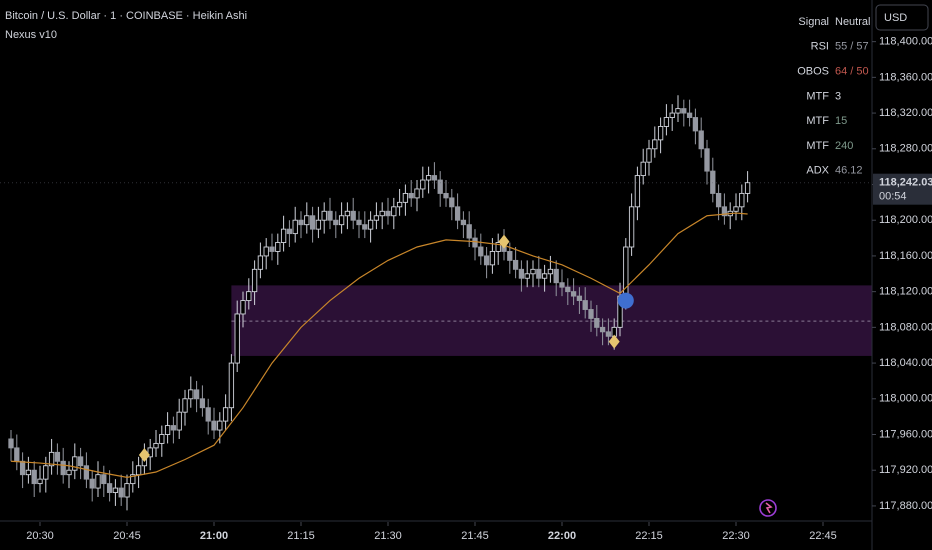  I want to click on x-tick-label: 22:45, so click(823, 536).